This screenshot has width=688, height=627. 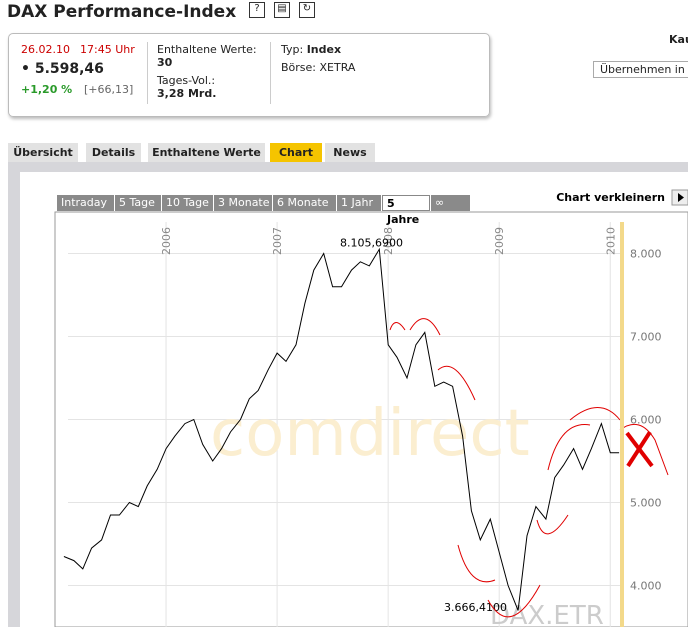 I want to click on y-tick-label: 8.000, so click(x=646, y=254).